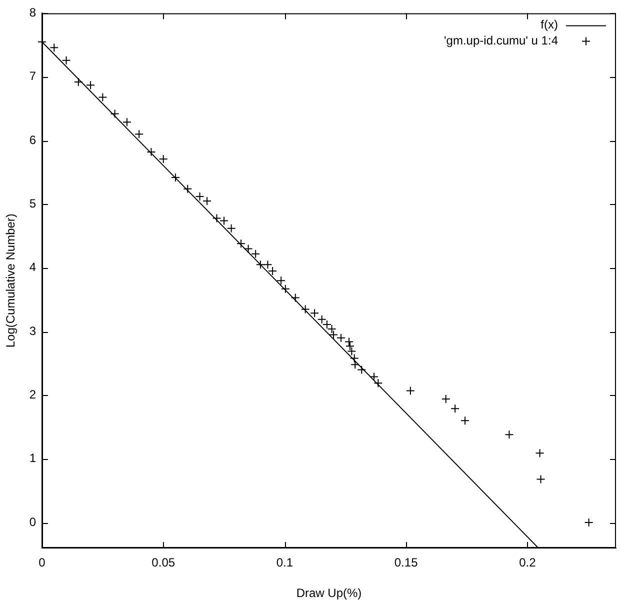 The width and height of the screenshot is (621, 605). What do you see at coordinates (164, 563) in the screenshot?
I see `x-tick-label: 0.05` at bounding box center [164, 563].